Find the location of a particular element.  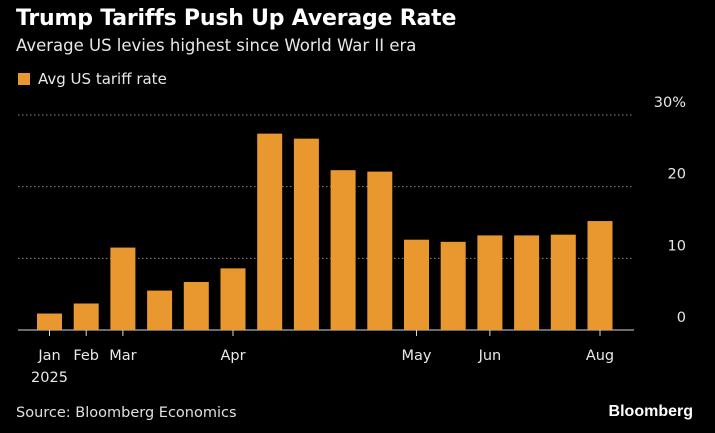

x-tick-label: Mar is located at coordinates (122, 356).